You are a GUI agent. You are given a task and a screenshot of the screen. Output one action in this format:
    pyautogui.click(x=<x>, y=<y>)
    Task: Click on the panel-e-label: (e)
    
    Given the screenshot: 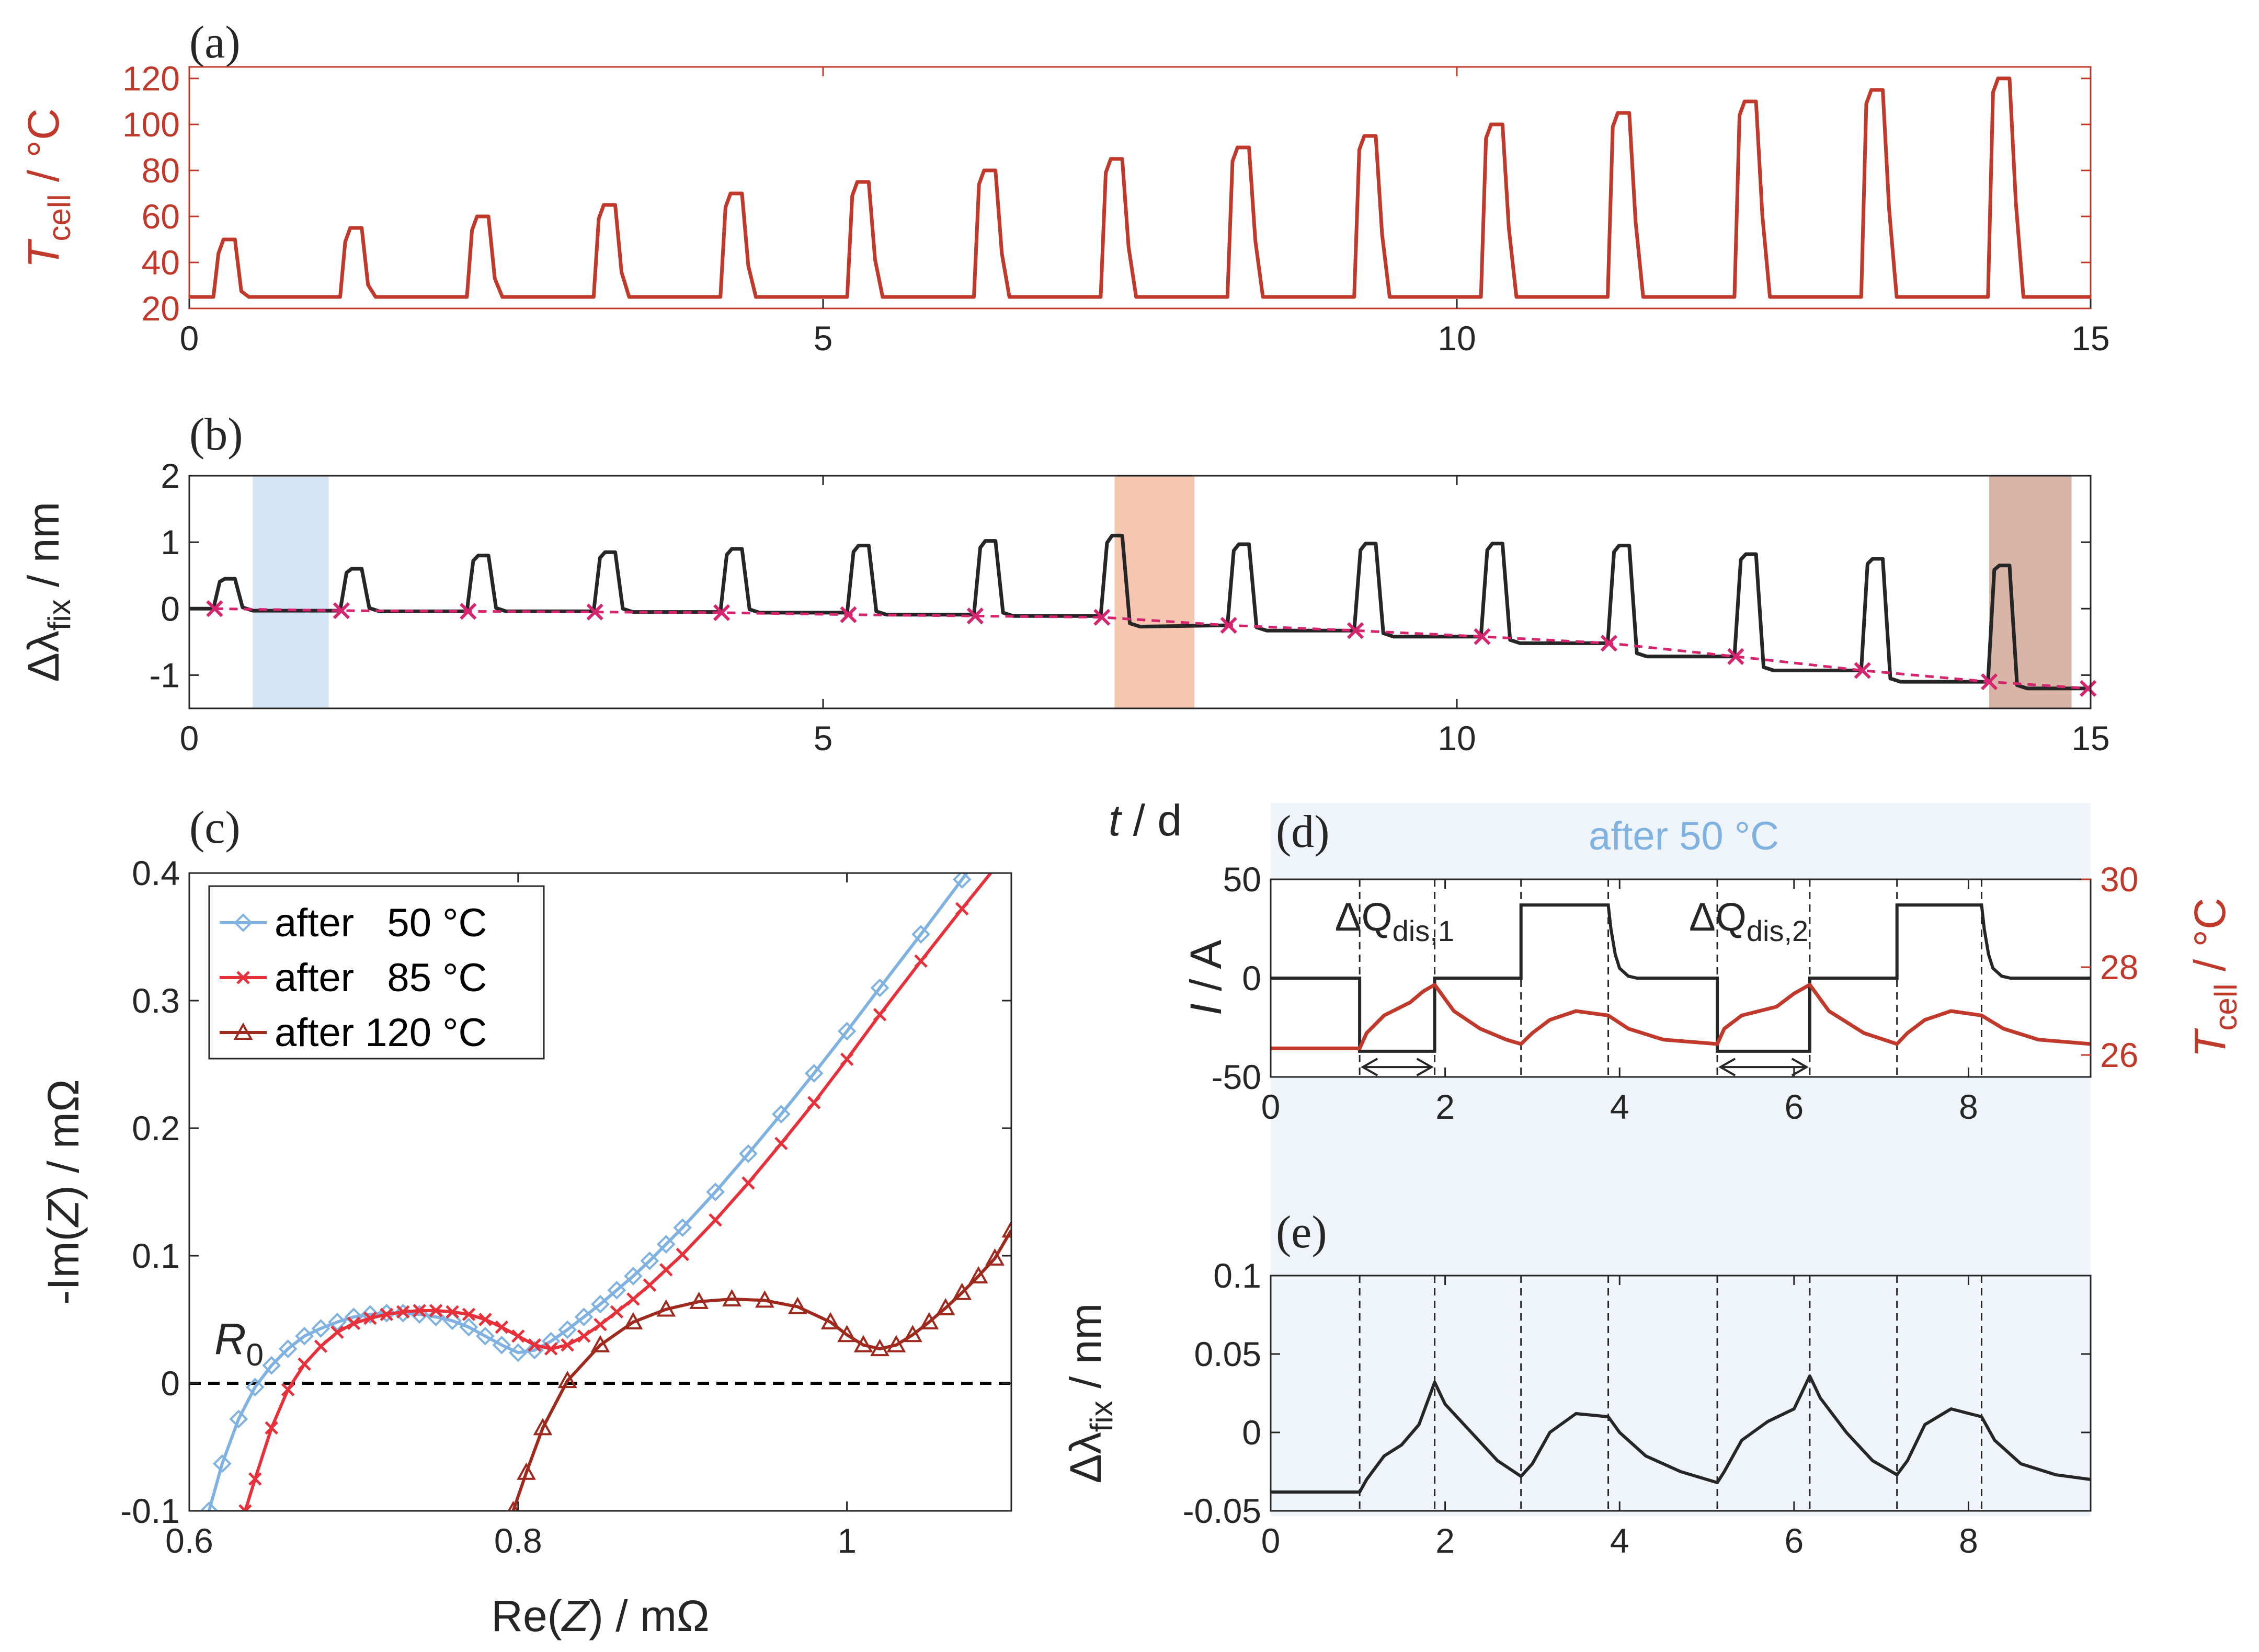 What is the action you would take?
    pyautogui.click(x=1301, y=1232)
    